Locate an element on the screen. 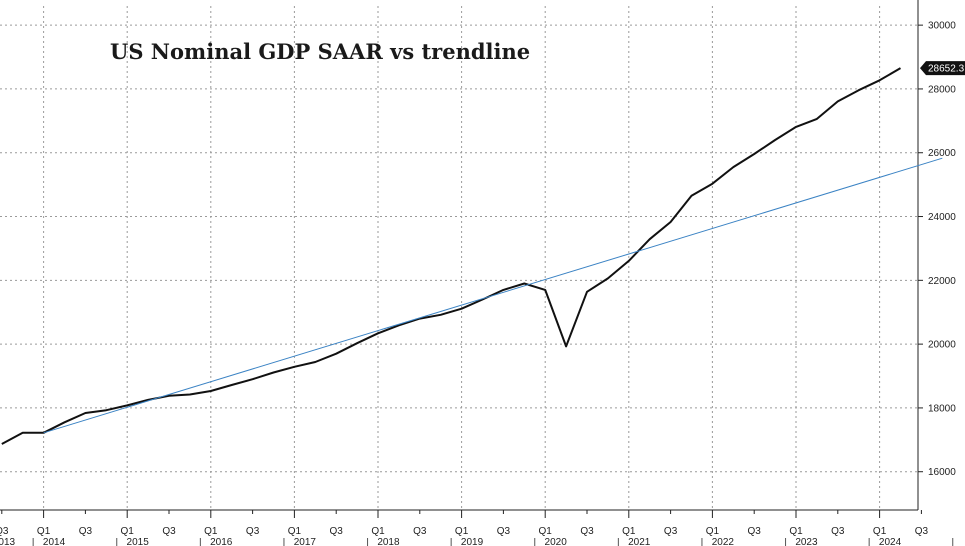  x-year-label: 2014 is located at coordinates (54, 541).